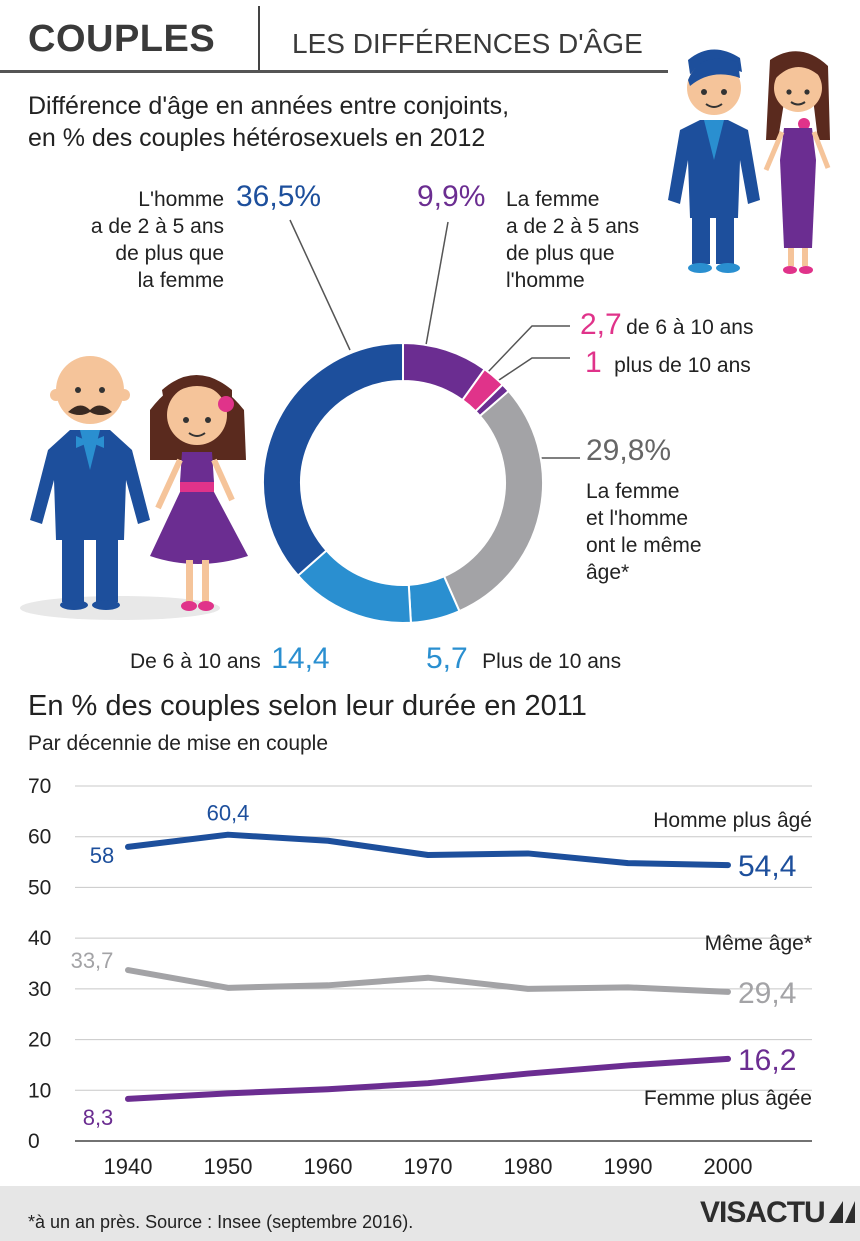 Image resolution: width=860 pixels, height=1241 pixels. Describe the element at coordinates (723, 1212) in the screenshot. I see `logo-part1: VIS` at that location.